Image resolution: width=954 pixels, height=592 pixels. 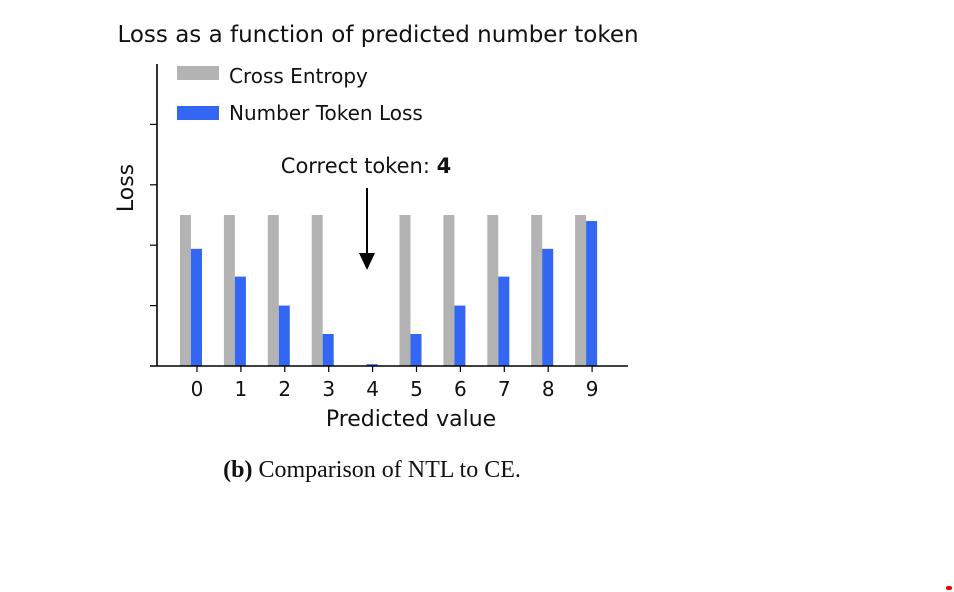 I want to click on annotation-arrow-head, so click(x=367, y=261).